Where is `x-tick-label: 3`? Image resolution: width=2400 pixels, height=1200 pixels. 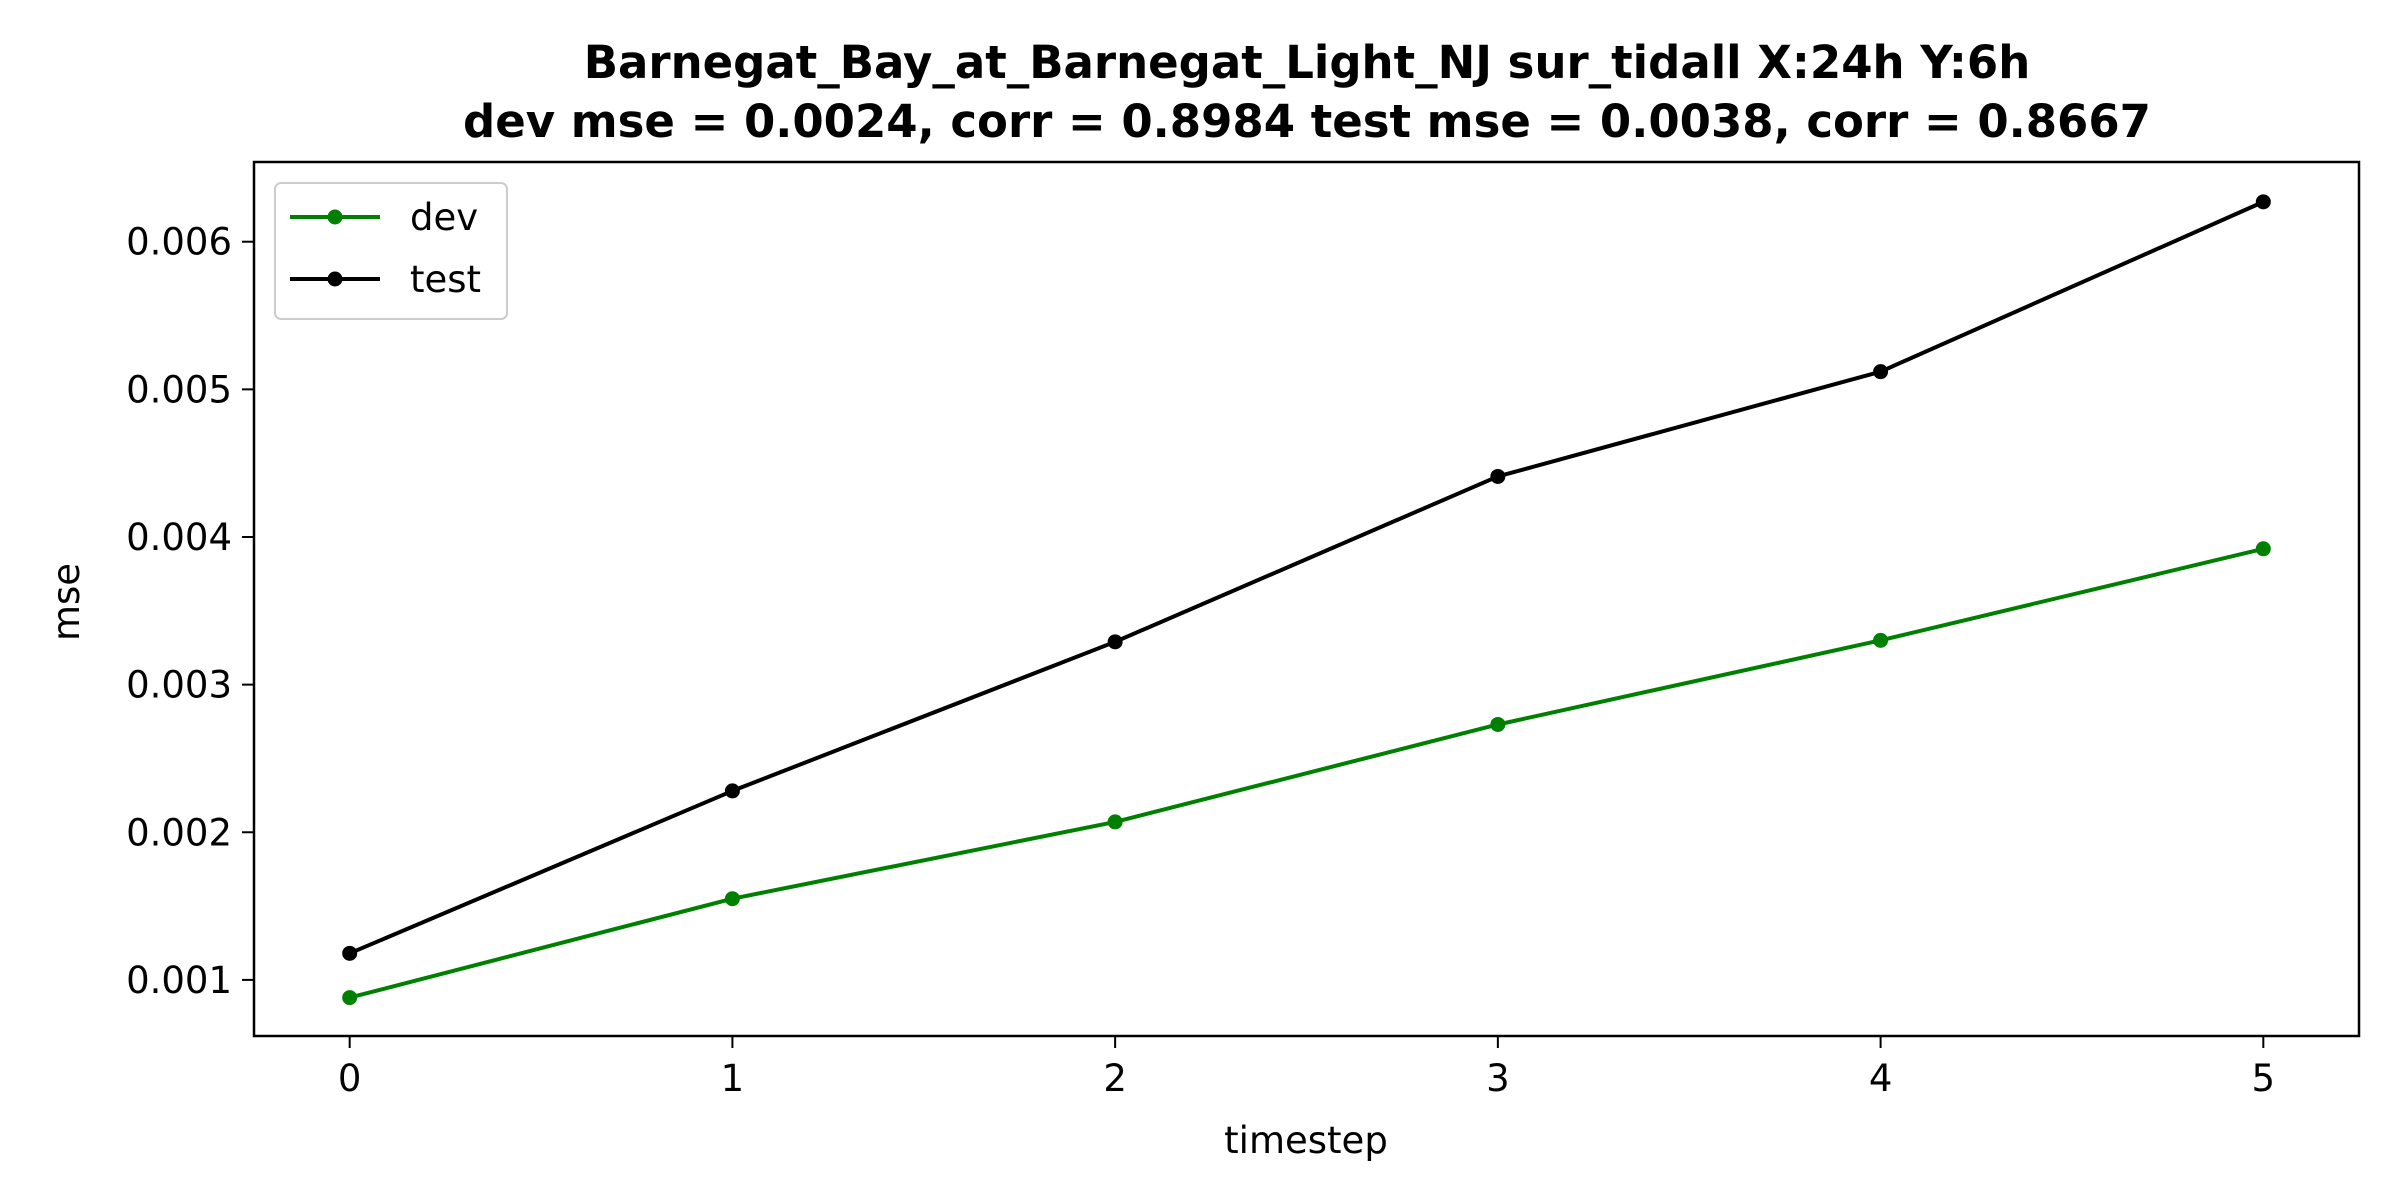 x-tick-label: 3 is located at coordinates (1498, 1078).